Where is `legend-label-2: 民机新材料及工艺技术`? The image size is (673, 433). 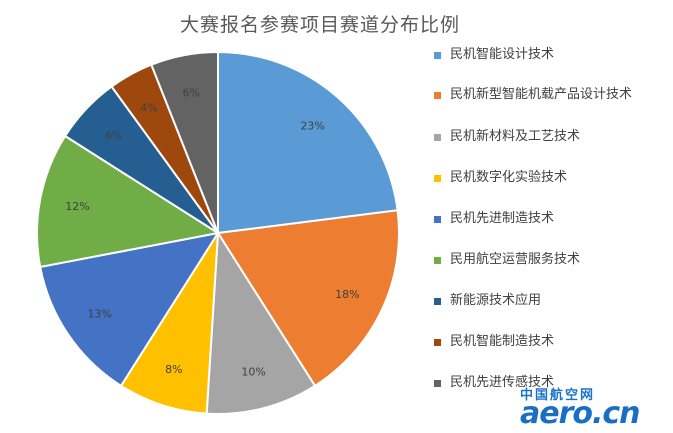
legend-label-2: 民机新材料及工艺技术 is located at coordinates (515, 136).